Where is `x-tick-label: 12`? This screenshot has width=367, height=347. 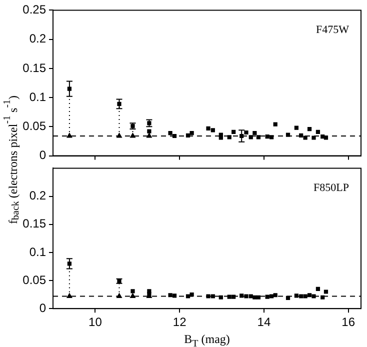 x-tick-label: 12 is located at coordinates (179, 322).